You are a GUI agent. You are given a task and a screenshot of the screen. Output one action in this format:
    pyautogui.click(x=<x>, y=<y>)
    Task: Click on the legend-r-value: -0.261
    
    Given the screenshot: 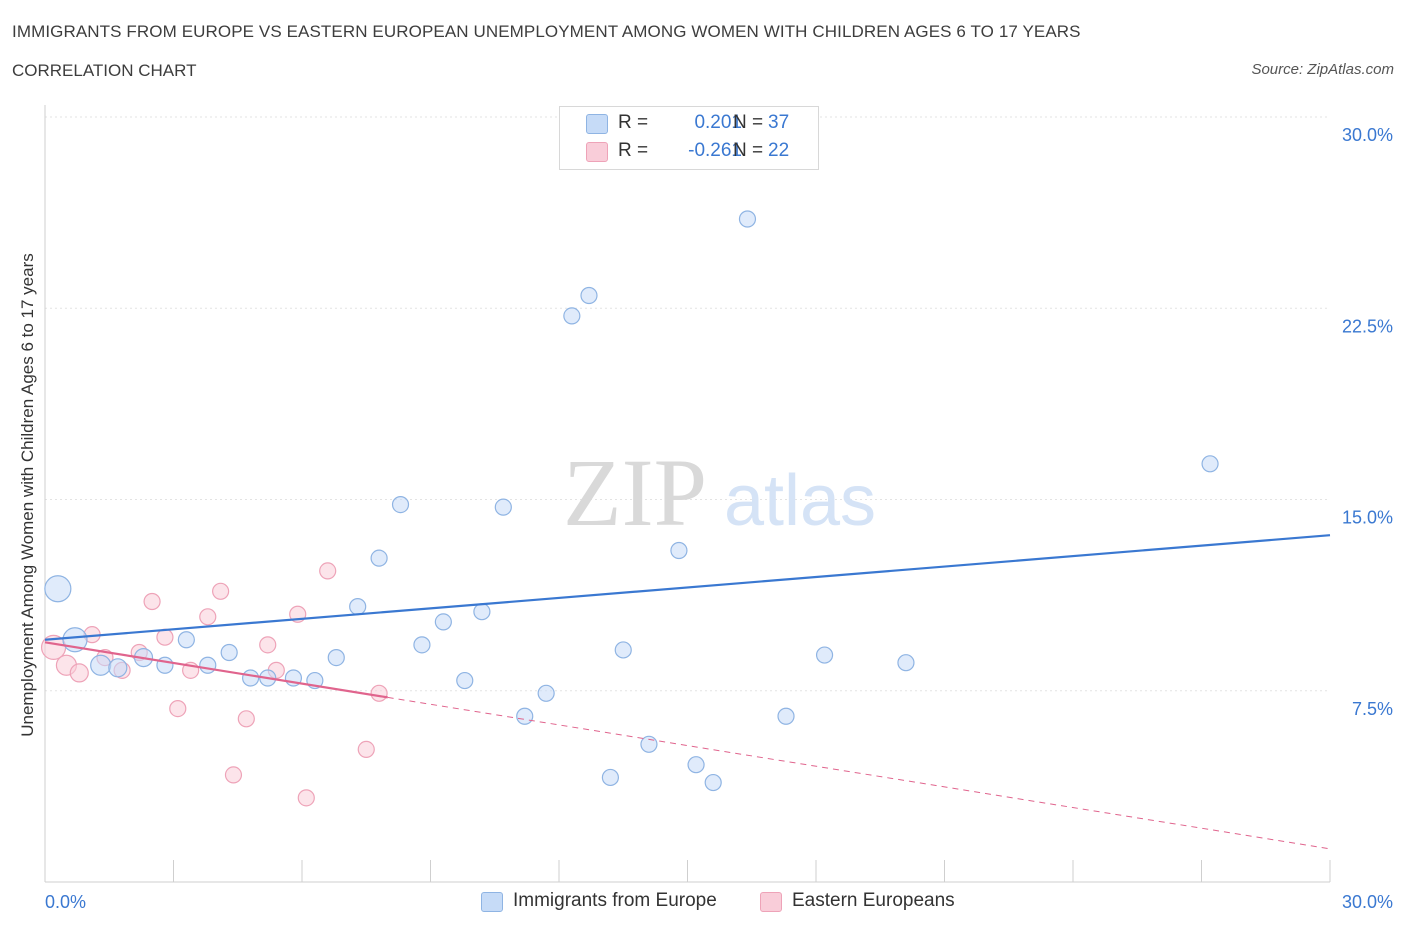 What is the action you would take?
    pyautogui.click(x=715, y=150)
    